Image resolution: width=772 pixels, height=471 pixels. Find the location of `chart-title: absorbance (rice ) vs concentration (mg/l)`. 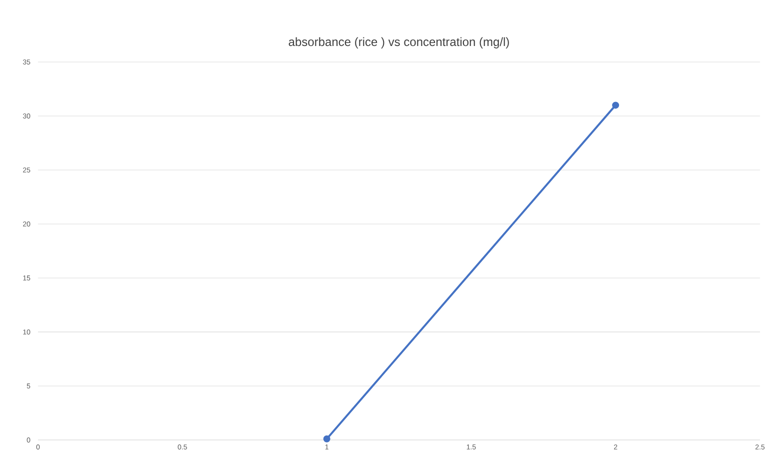

chart-title: absorbance (rice ) vs concentration (mg/l) is located at coordinates (398, 42).